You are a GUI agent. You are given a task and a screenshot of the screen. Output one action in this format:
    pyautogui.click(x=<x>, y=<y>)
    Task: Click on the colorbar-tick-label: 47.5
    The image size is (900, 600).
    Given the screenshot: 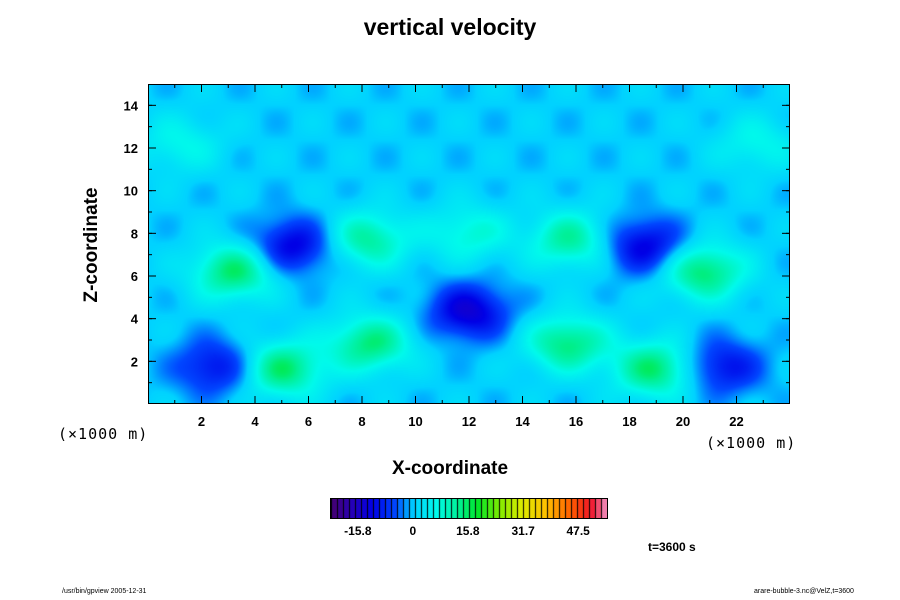 What is the action you would take?
    pyautogui.click(x=578, y=531)
    